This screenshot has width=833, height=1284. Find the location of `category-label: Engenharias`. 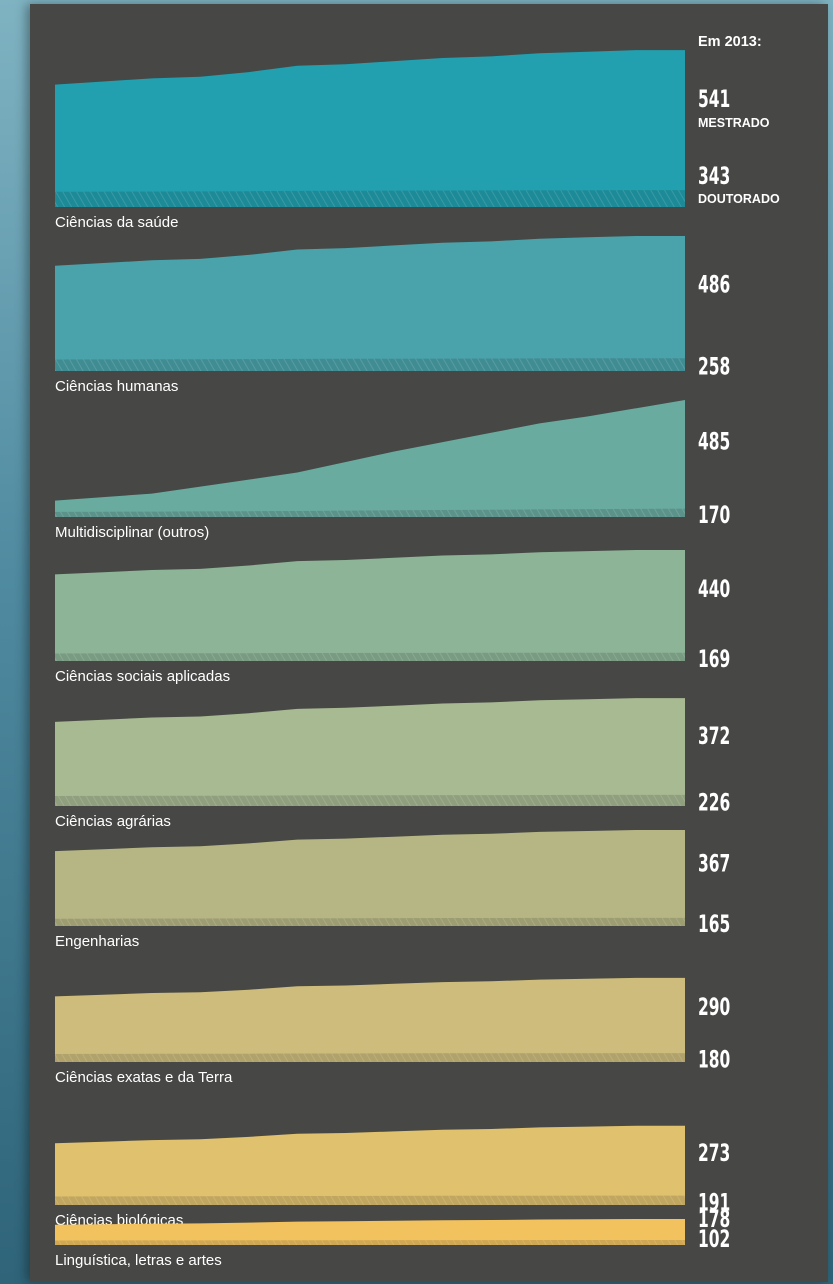

category-label: Engenharias is located at coordinates (97, 941).